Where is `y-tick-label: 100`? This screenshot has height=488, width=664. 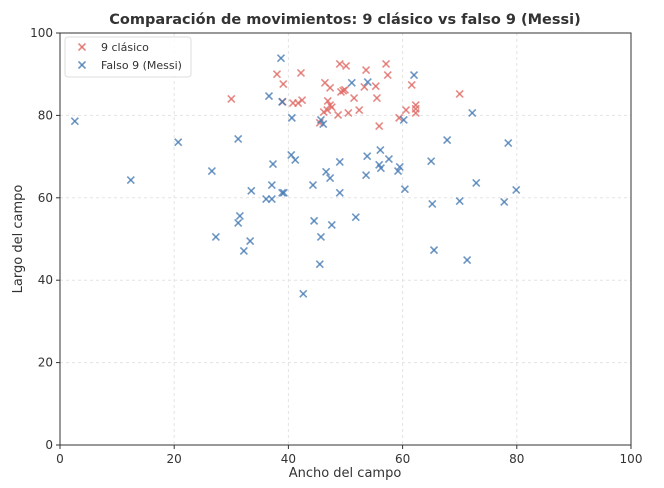 y-tick-label: 100 is located at coordinates (41, 33).